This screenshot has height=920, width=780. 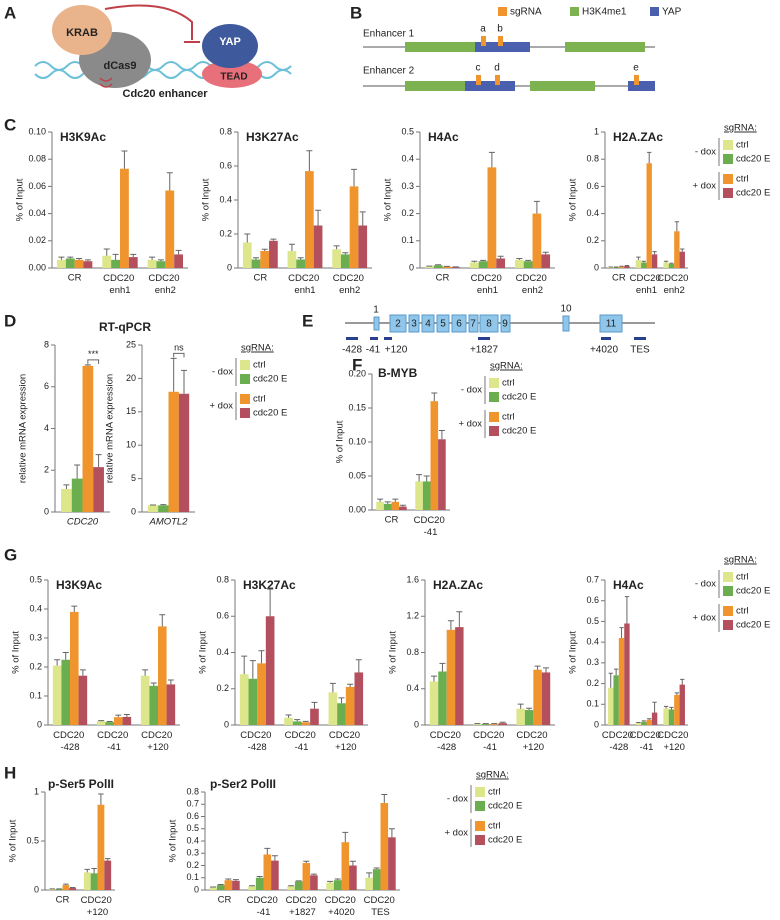 What do you see at coordinates (233, 77) in the screenshot?
I see `label: TEAD` at bounding box center [233, 77].